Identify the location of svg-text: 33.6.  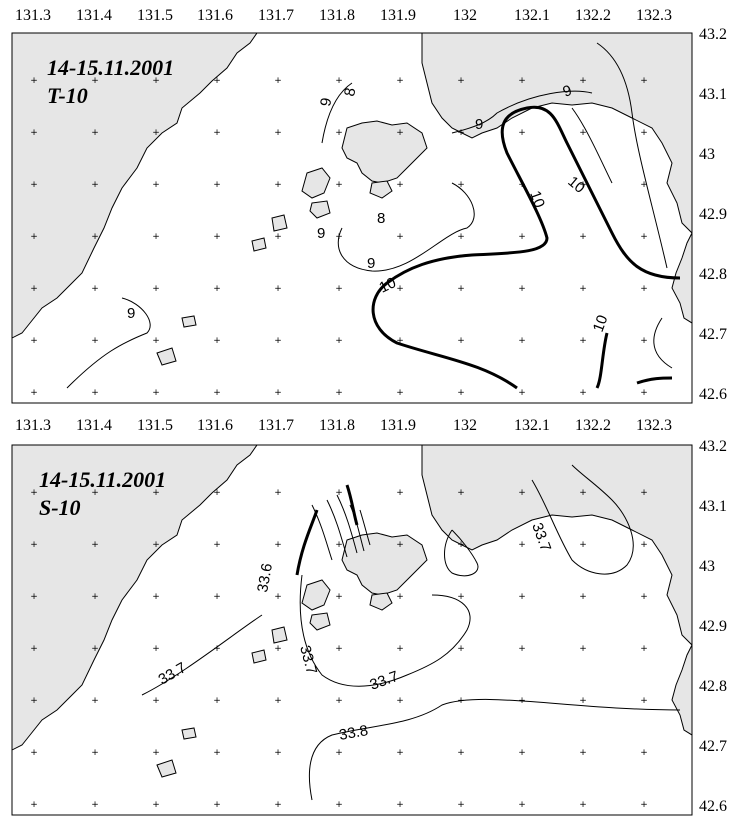
(265, 578).